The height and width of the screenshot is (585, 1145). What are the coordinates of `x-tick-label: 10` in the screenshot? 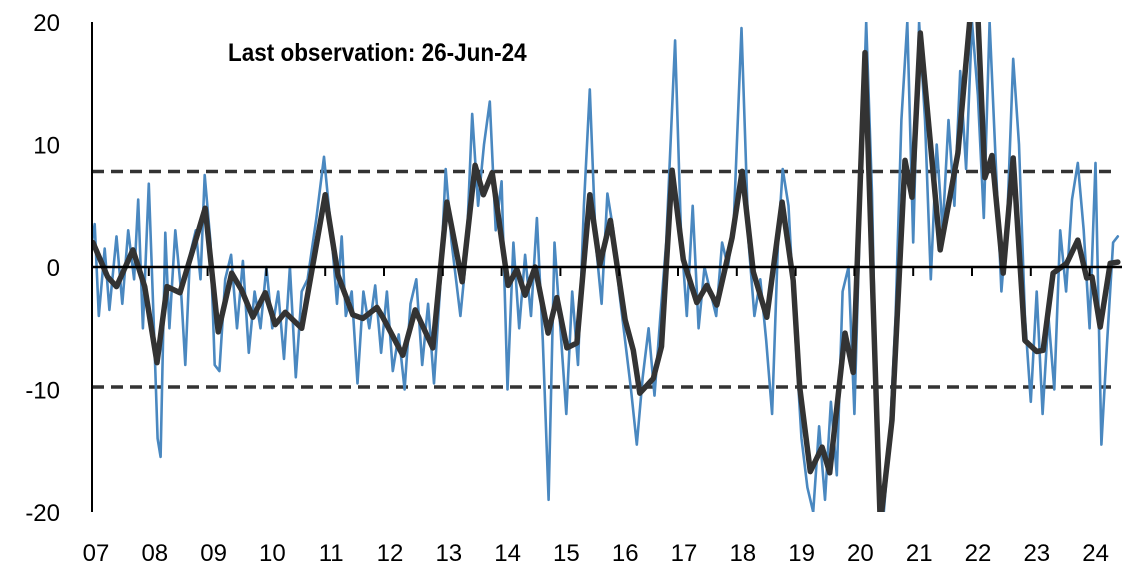 It's located at (272, 553).